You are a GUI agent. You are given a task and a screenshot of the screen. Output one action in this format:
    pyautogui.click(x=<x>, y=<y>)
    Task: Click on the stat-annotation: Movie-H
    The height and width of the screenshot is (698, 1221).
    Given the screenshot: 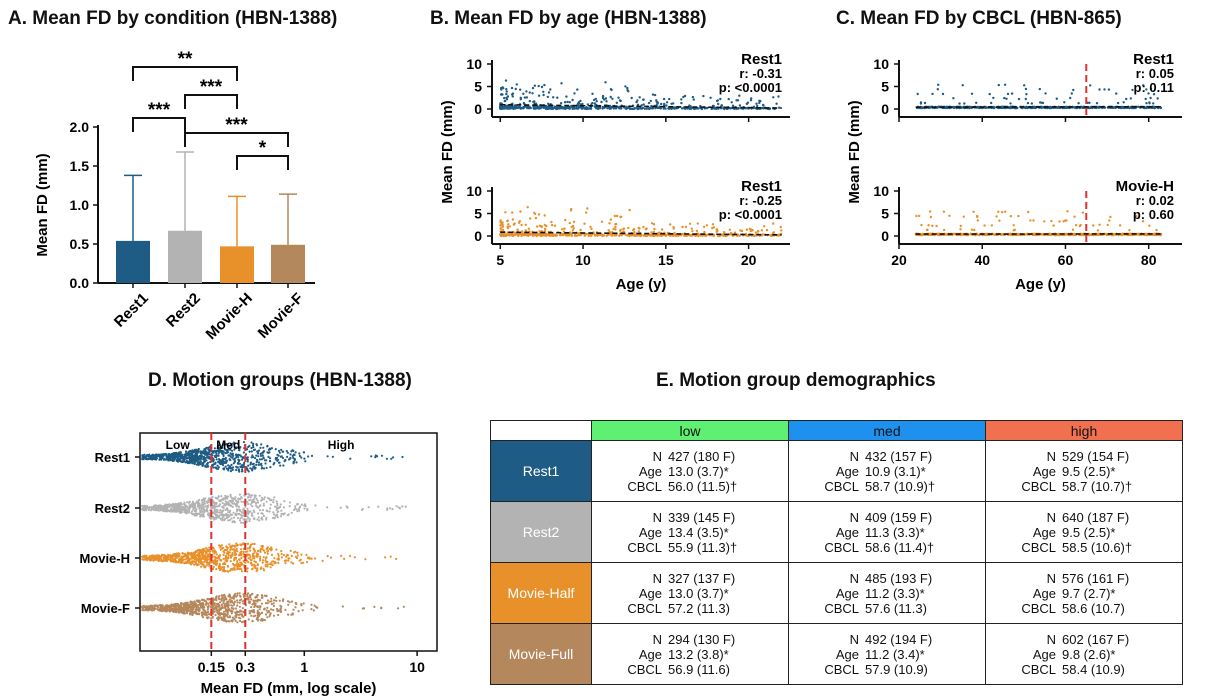 What is the action you would take?
    pyautogui.click(x=1145, y=186)
    